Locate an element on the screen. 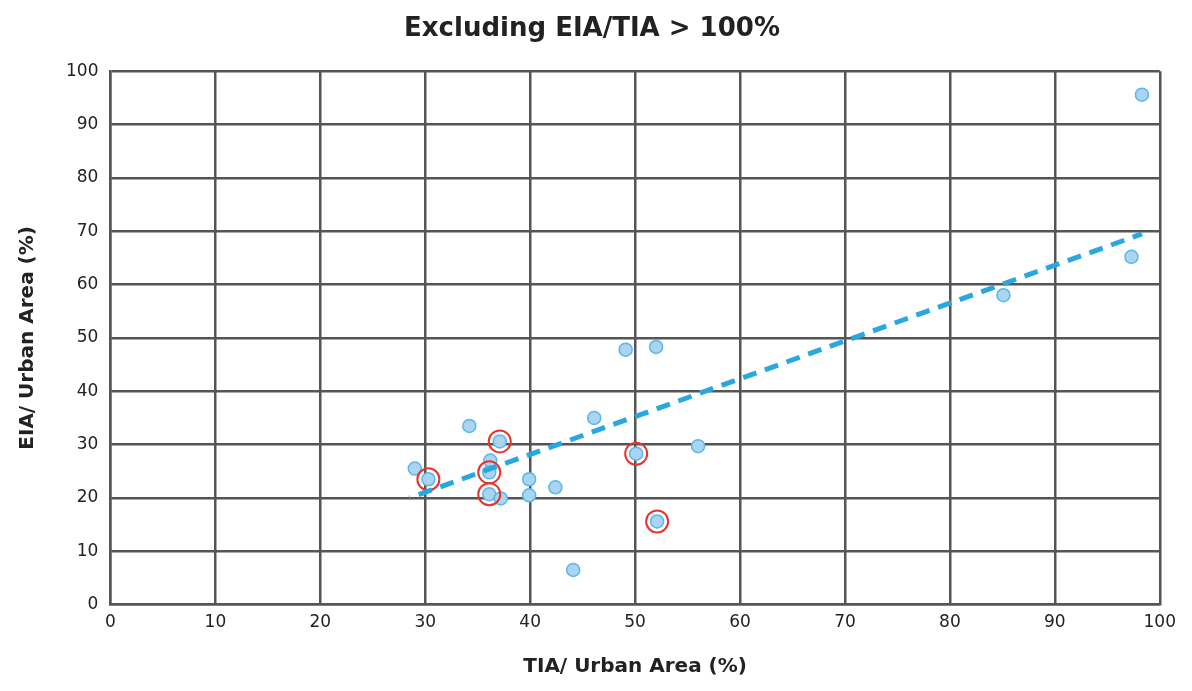 The image size is (1192, 691). x-tick-label: 100 is located at coordinates (1159, 621).